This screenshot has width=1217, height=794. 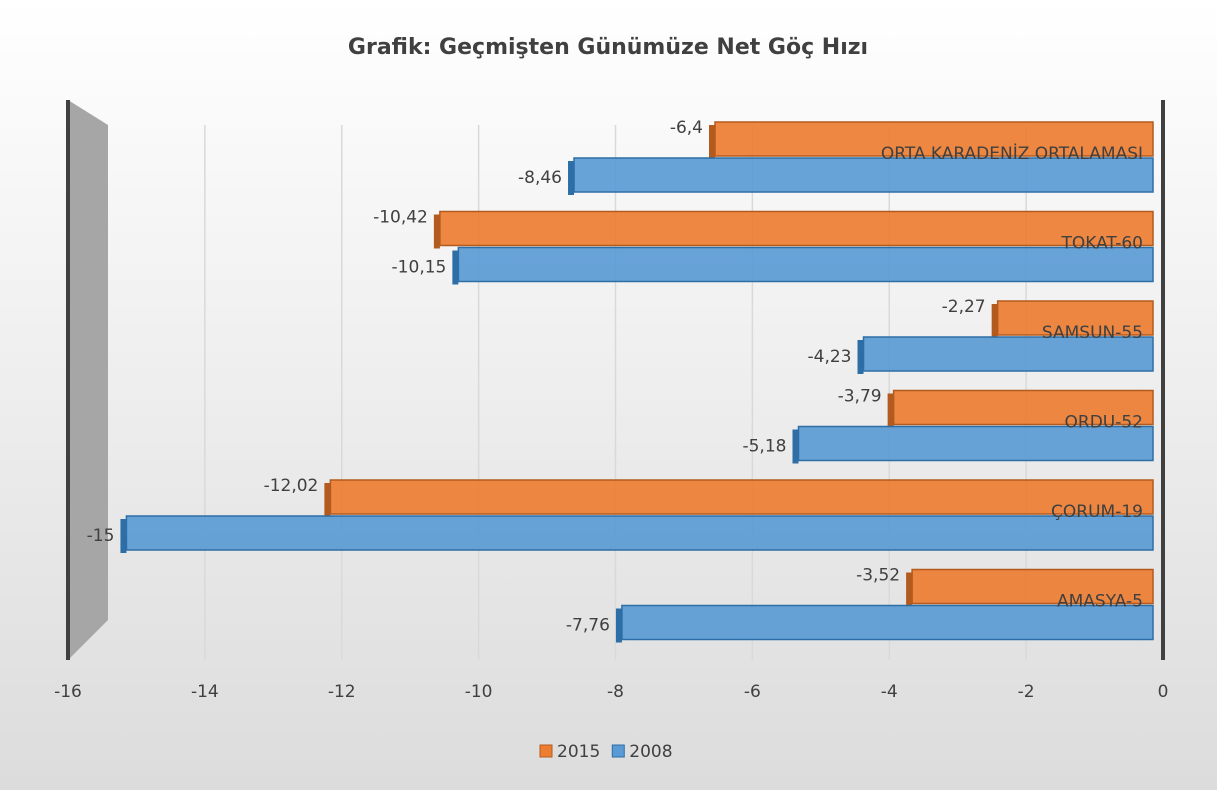 What do you see at coordinates (205, 692) in the screenshot?
I see `x-tick-label: -14` at bounding box center [205, 692].